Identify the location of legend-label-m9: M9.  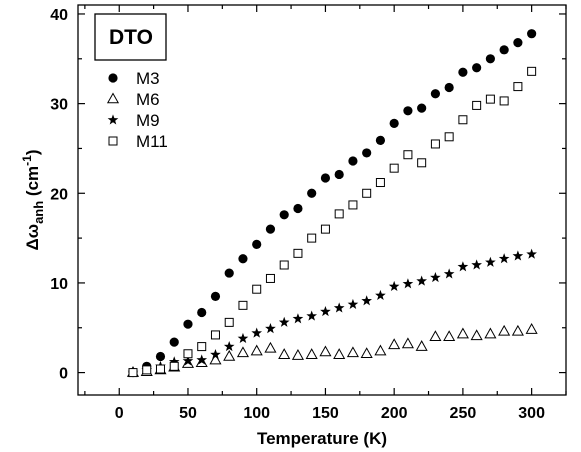
(148, 120).